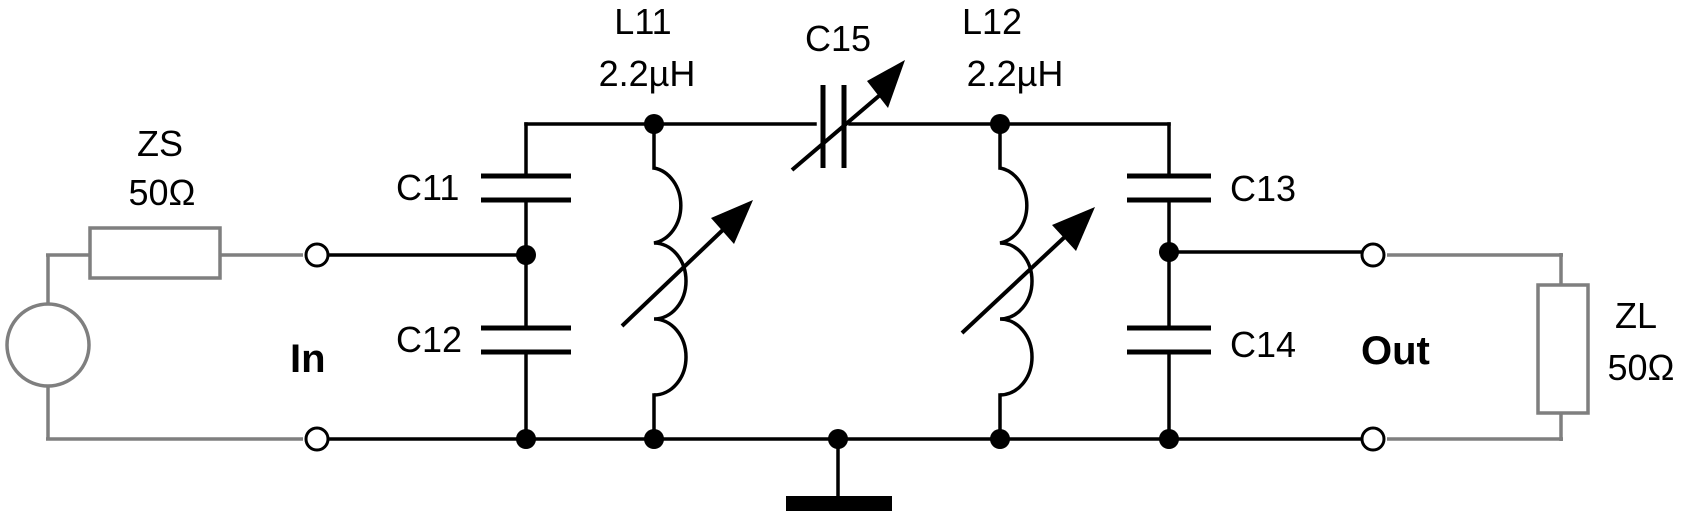 The image size is (1692, 519). I want to click on variable-inductor-l11, so click(686, 281).